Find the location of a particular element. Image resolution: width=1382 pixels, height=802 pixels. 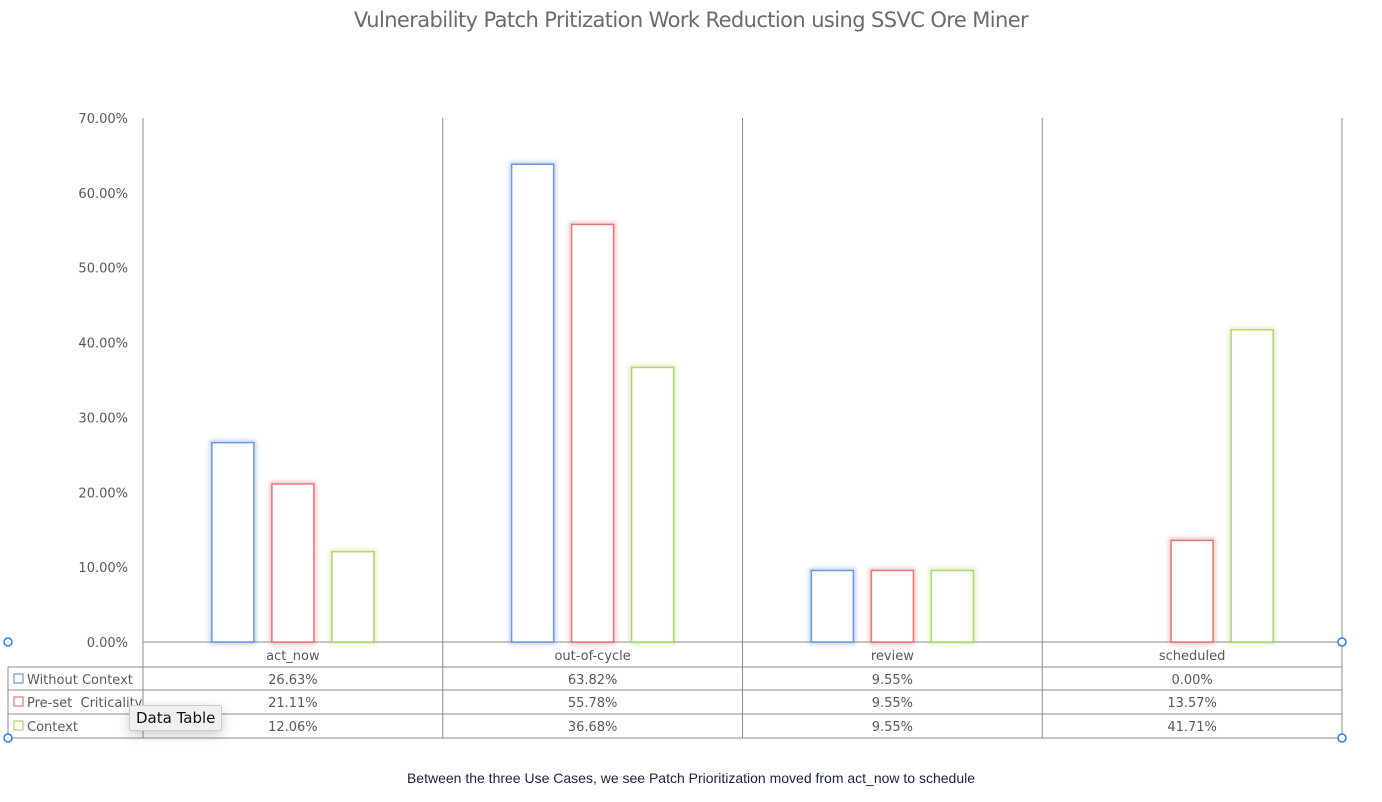

data-table-cell: 55.78% is located at coordinates (593, 703).